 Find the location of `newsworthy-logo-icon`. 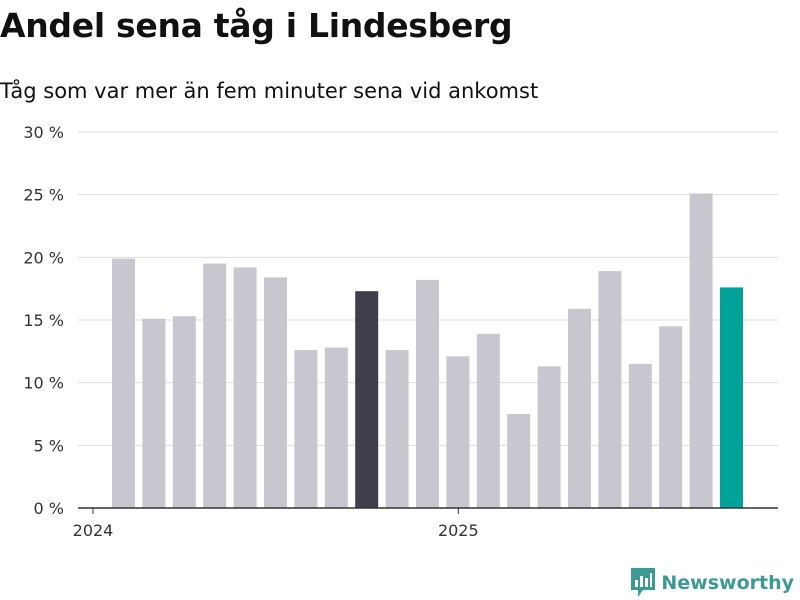

newsworthy-logo-icon is located at coordinates (643, 582).